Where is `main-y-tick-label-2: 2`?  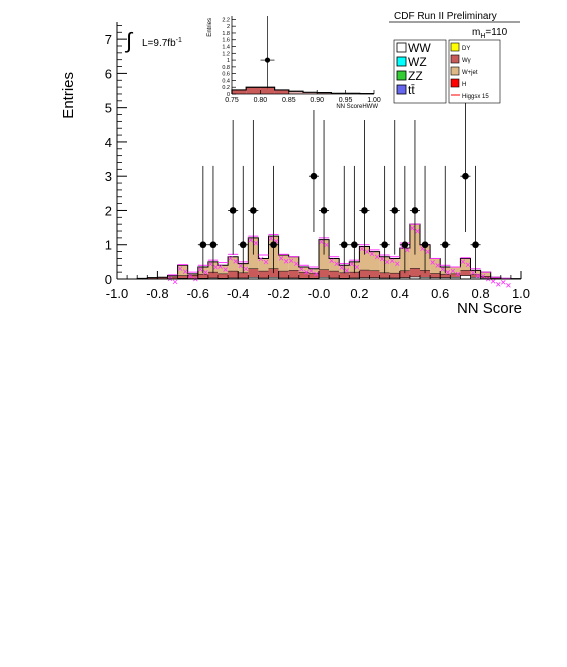 main-y-tick-label-2: 2 is located at coordinates (108, 210).